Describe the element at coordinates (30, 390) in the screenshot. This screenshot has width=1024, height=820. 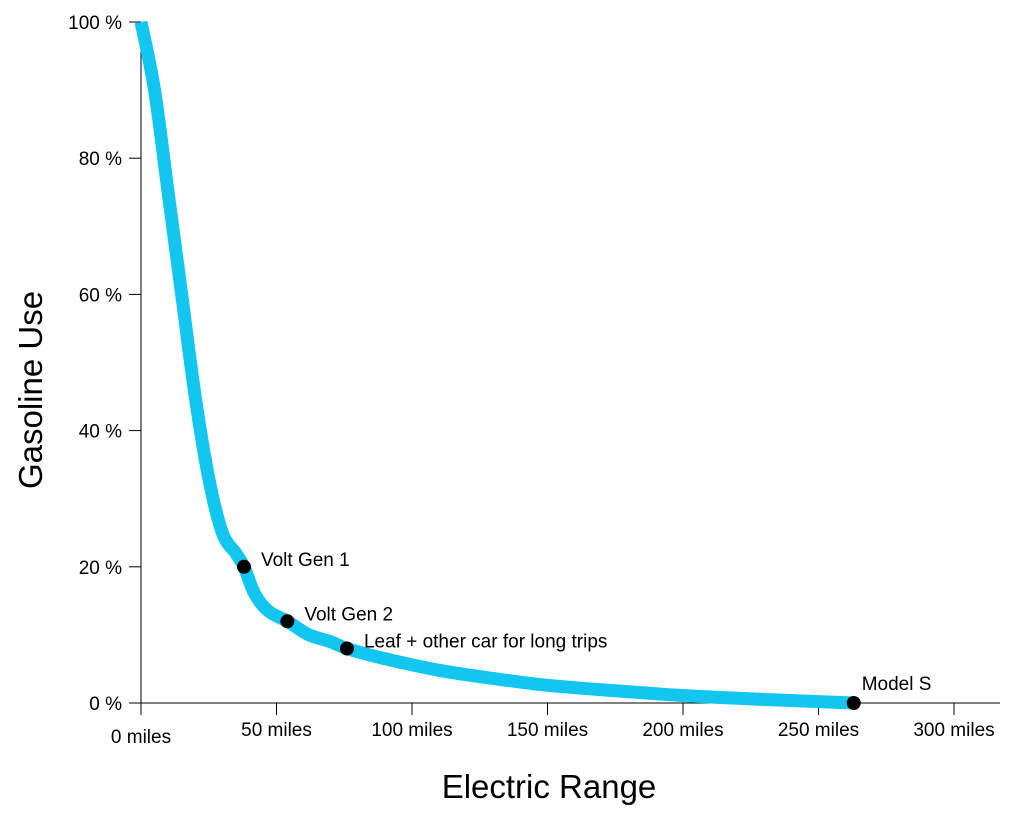
I see `y-axis-title: Gasoline Use` at that location.